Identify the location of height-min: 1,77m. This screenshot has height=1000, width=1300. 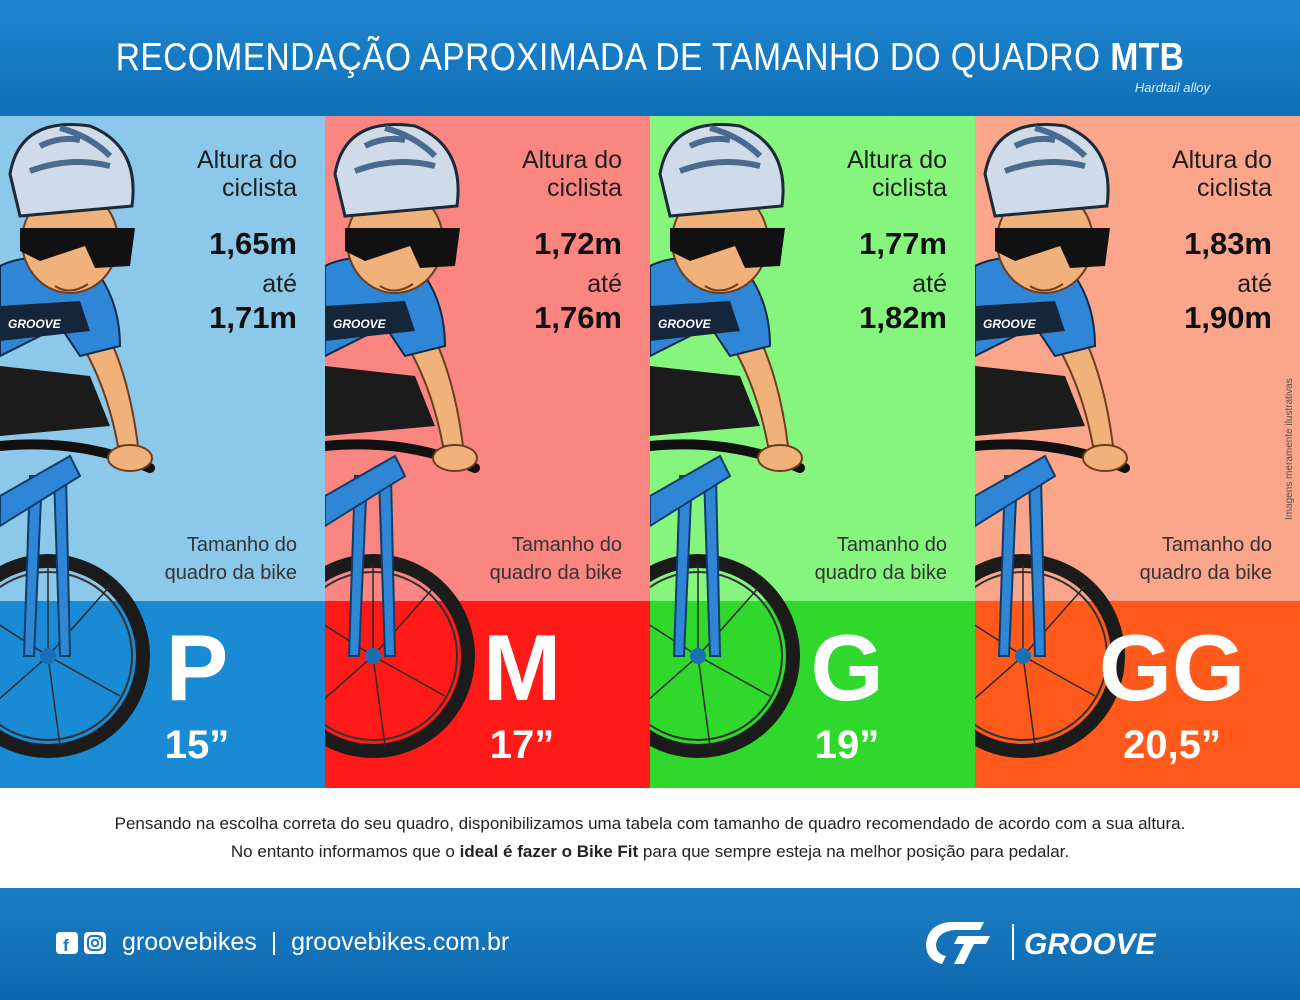
(903, 243).